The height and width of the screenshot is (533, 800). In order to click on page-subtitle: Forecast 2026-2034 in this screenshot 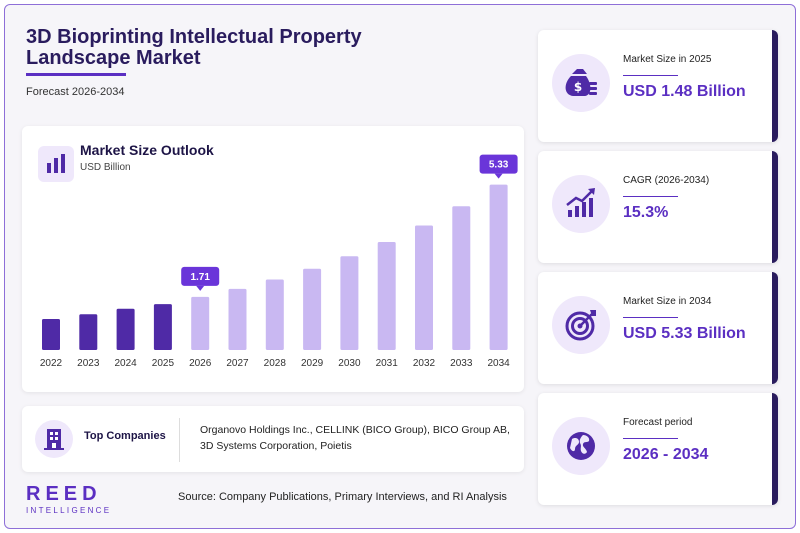, I will do `click(75, 92)`.